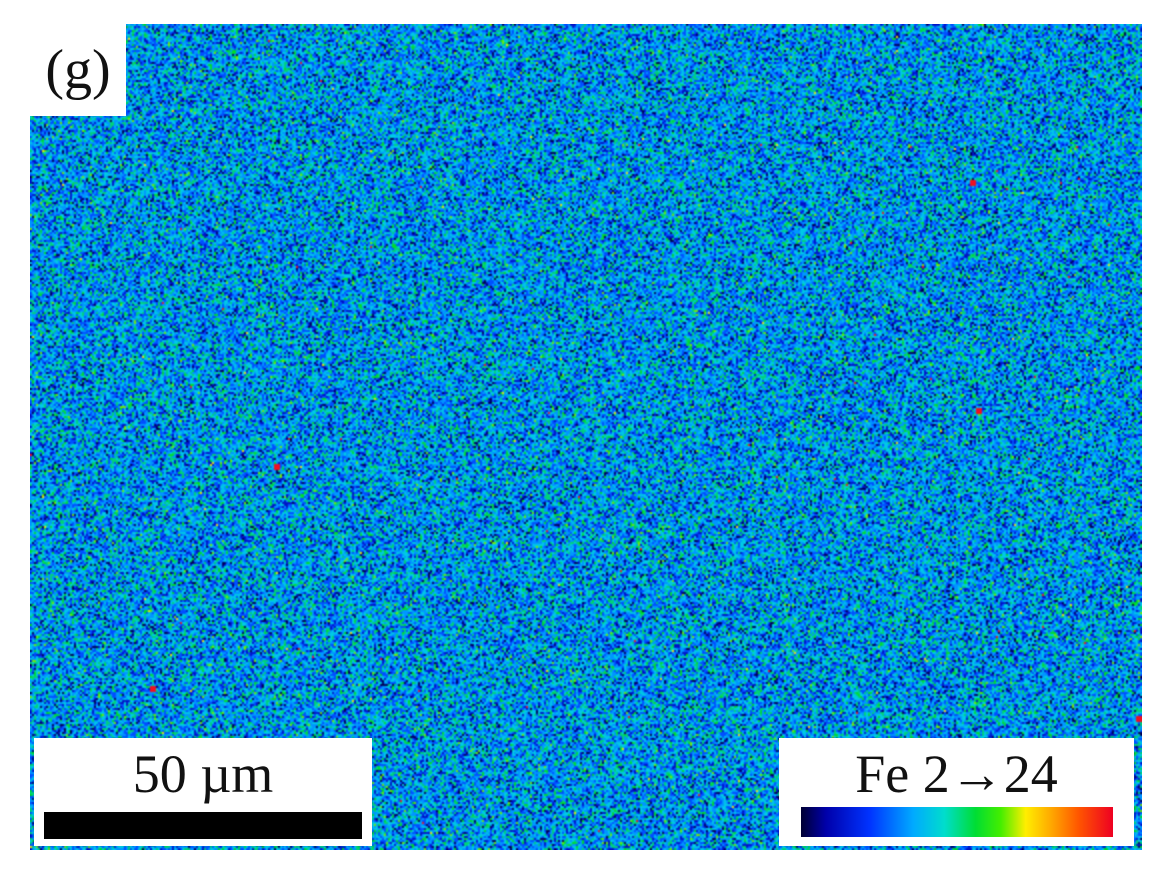 Image resolution: width=1173 pixels, height=877 pixels. I want to click on panel-label: (g), so click(78, 70).